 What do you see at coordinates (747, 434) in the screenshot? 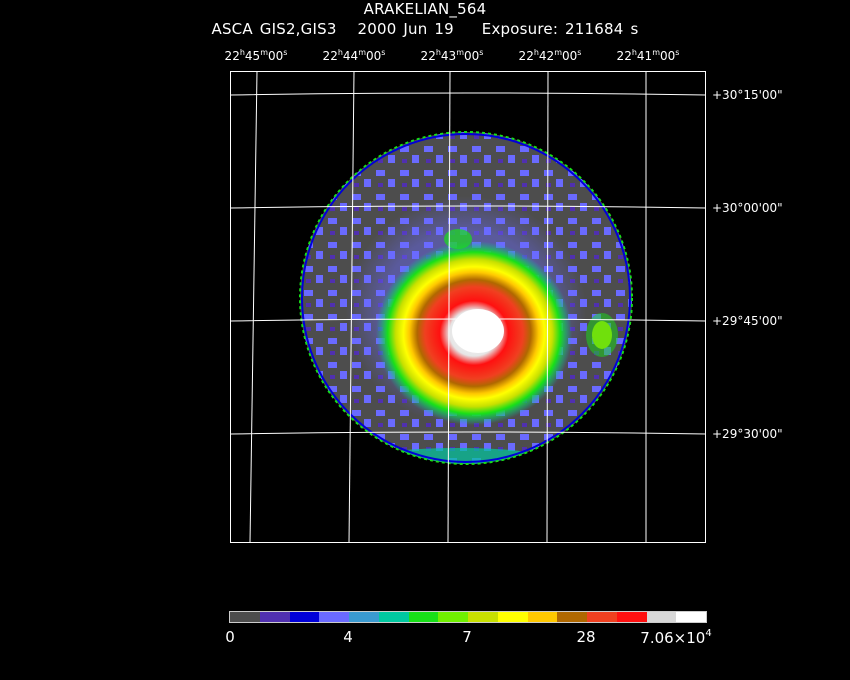
I see `dec-label-4: +29°30'00"` at bounding box center [747, 434].